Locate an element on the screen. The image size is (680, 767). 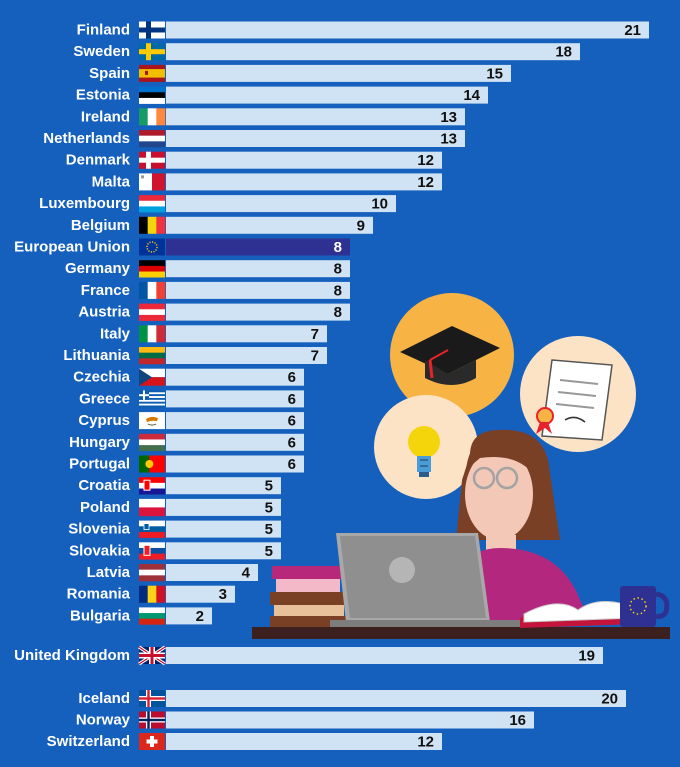
flag-switzerland-icon is located at coordinates (152, 741).